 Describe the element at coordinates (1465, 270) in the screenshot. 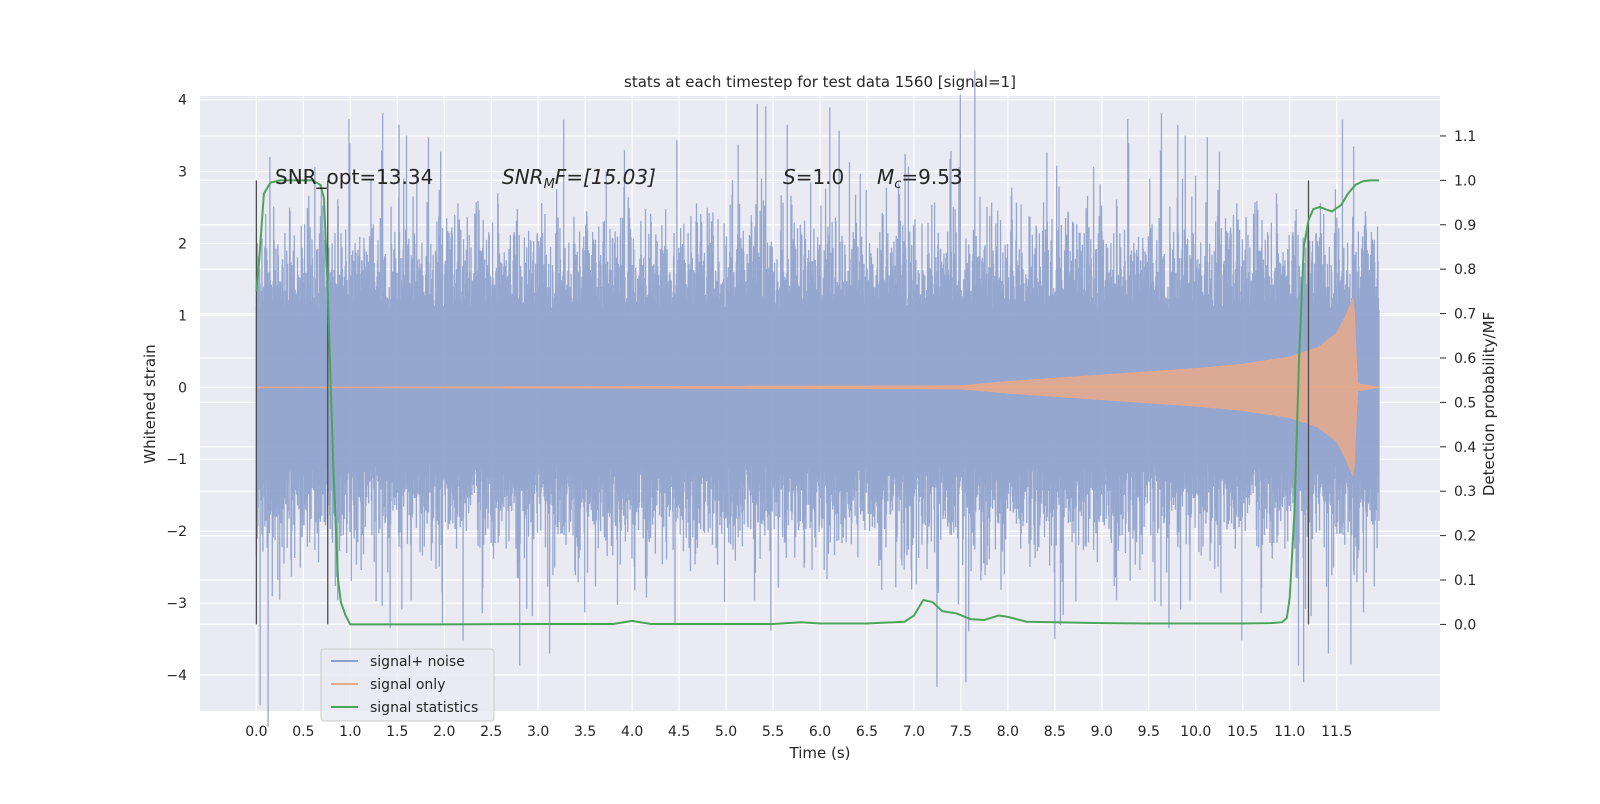

I see `y2-tick-label: 0.8` at that location.